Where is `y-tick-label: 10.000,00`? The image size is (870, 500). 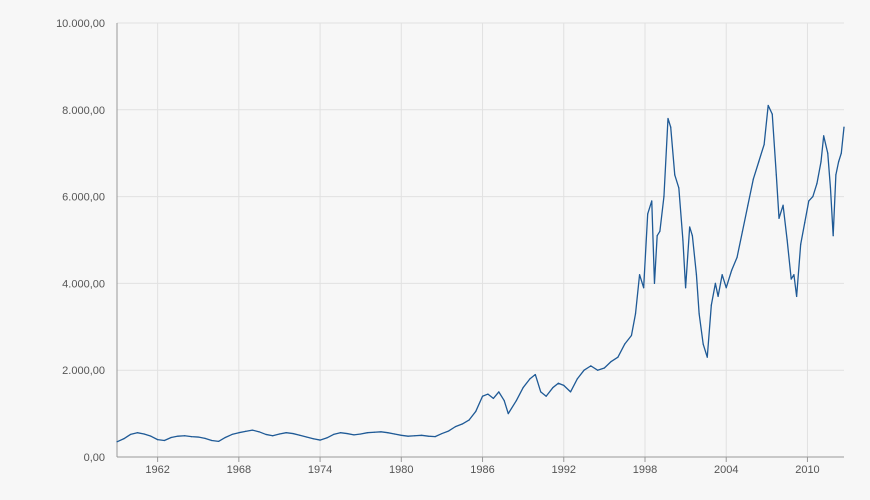
y-tick-label: 10.000,00 is located at coordinates (80, 24).